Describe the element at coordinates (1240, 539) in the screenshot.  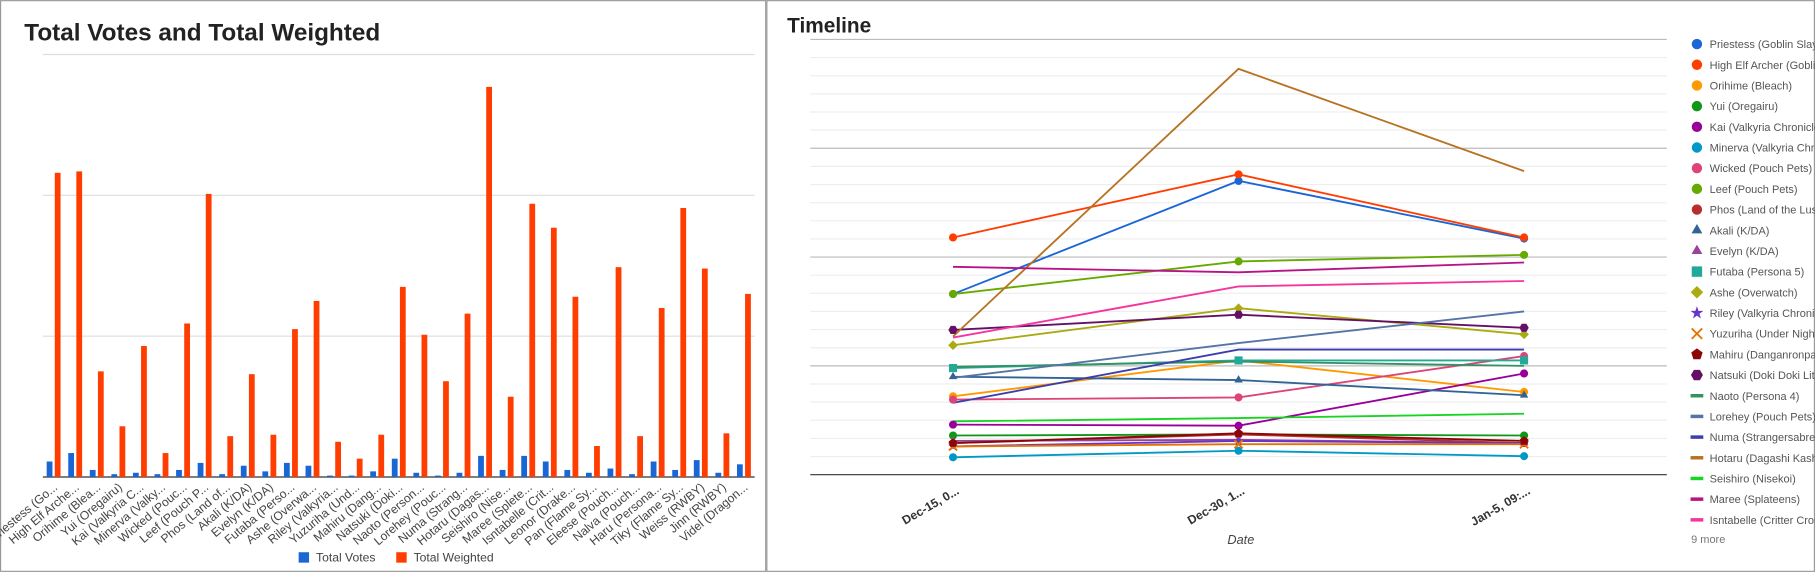
I see `x-axis-title: Date` at that location.